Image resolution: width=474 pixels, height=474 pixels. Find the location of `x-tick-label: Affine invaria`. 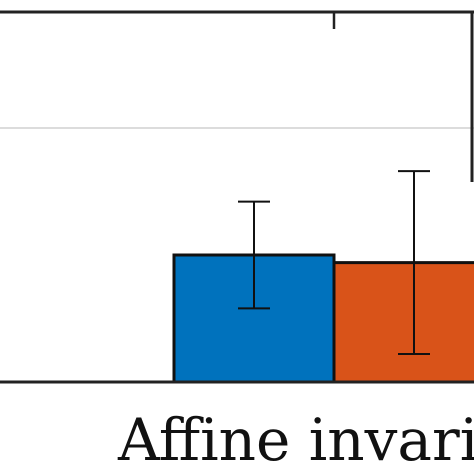

x-tick-label: Affine invaria is located at coordinates (295, 440).